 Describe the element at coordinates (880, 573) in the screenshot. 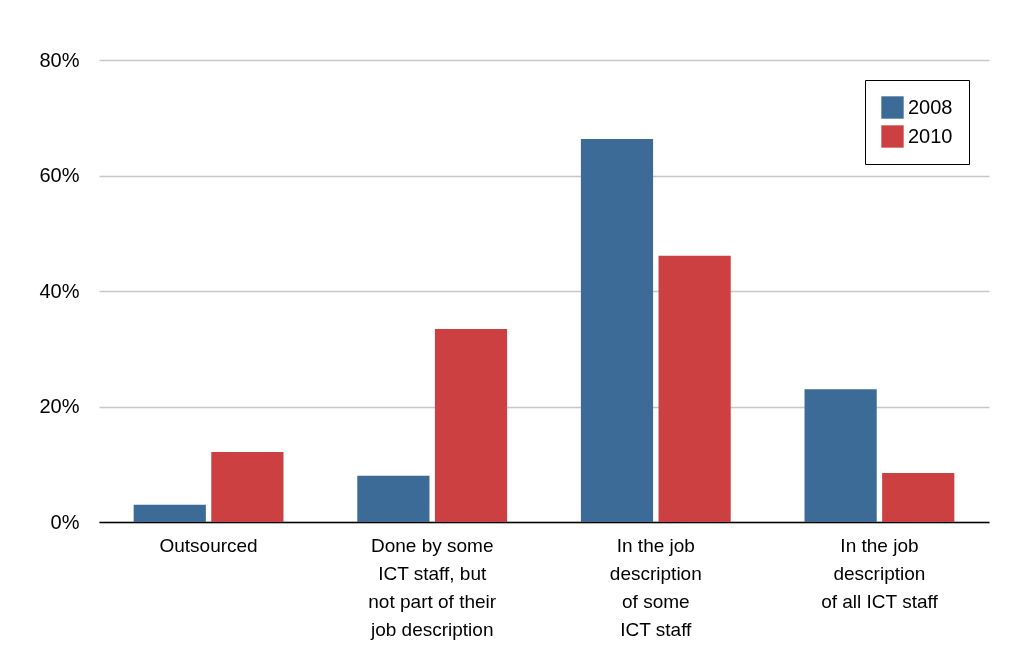

I see `x-tick-label: In the job description of all ICT staff` at that location.